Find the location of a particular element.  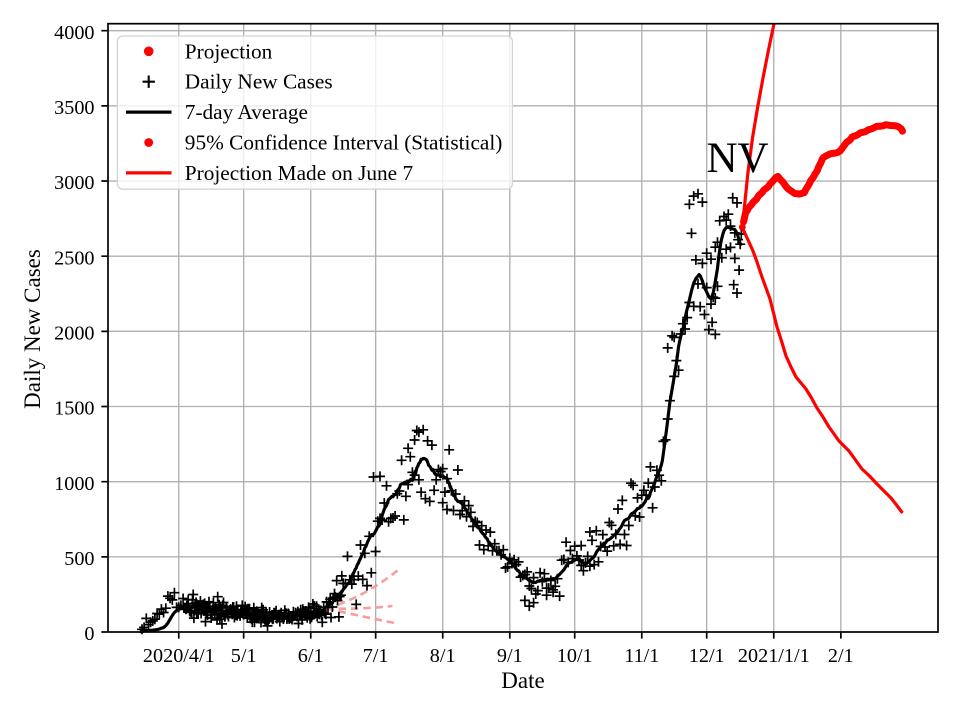

svg-text: 12/1 is located at coordinates (707, 656).